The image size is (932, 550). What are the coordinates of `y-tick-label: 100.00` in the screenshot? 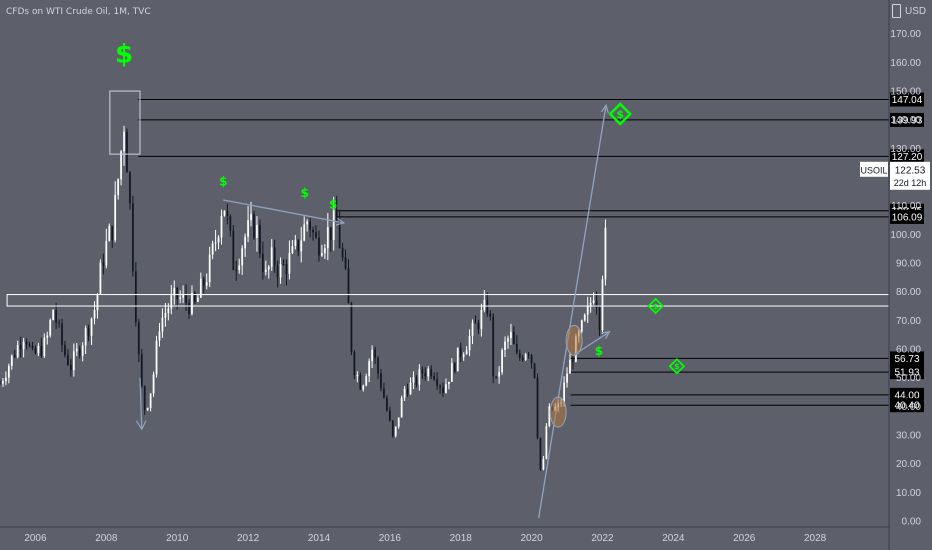 It's located at (905, 235).